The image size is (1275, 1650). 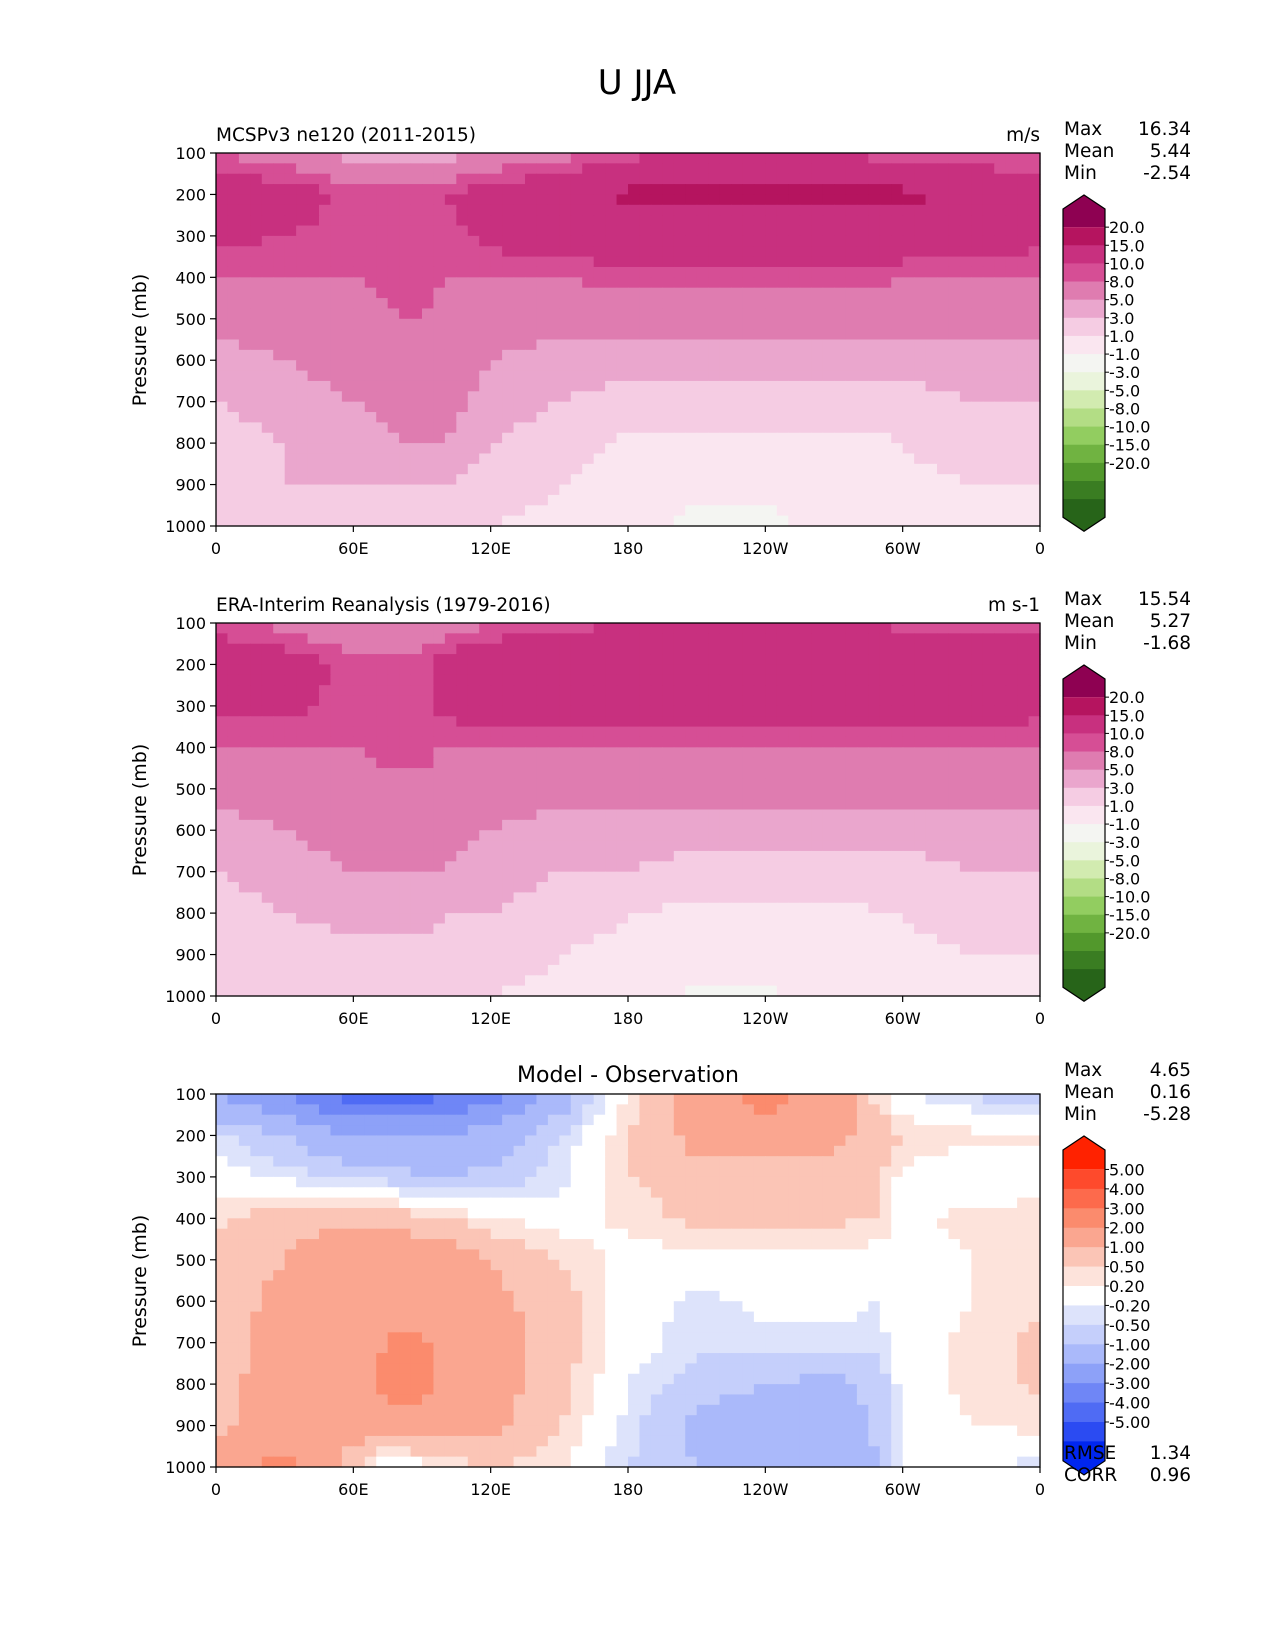 I want to click on colorbar-label: 5.0, so click(x=1121, y=300).